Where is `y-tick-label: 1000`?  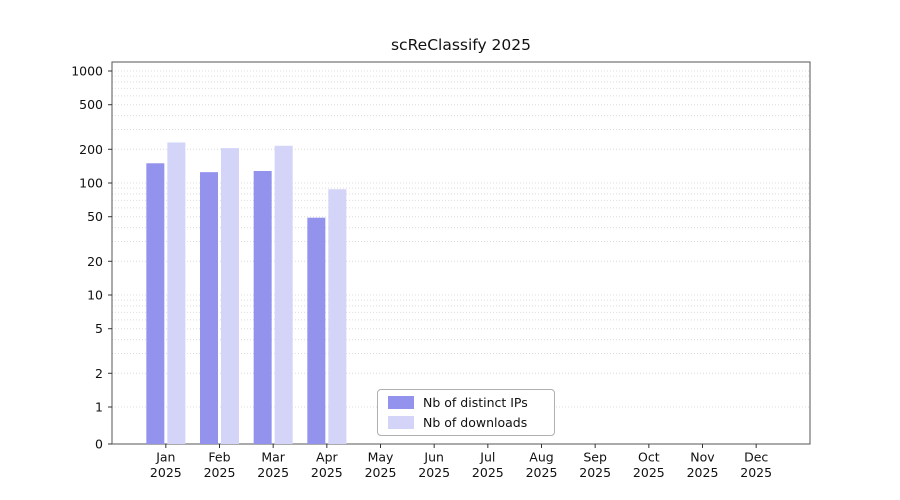 y-tick-label: 1000 is located at coordinates (87, 71).